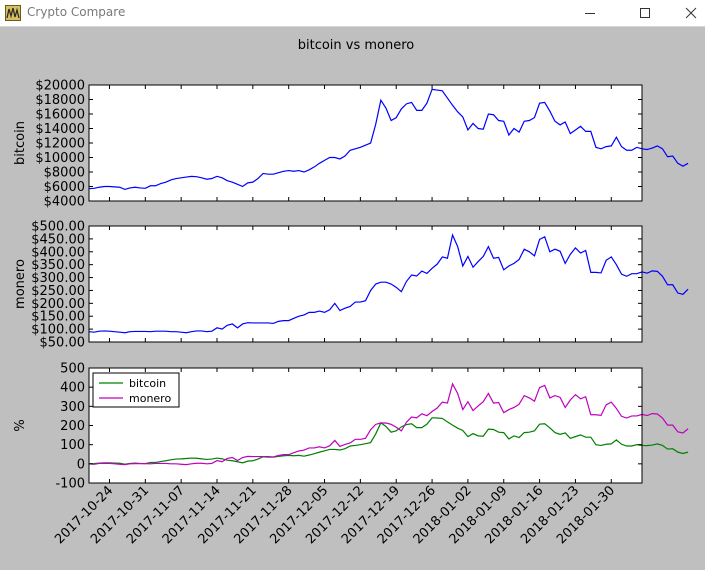  What do you see at coordinates (81, 464) in the screenshot?
I see `y-tick-label: 0` at bounding box center [81, 464].